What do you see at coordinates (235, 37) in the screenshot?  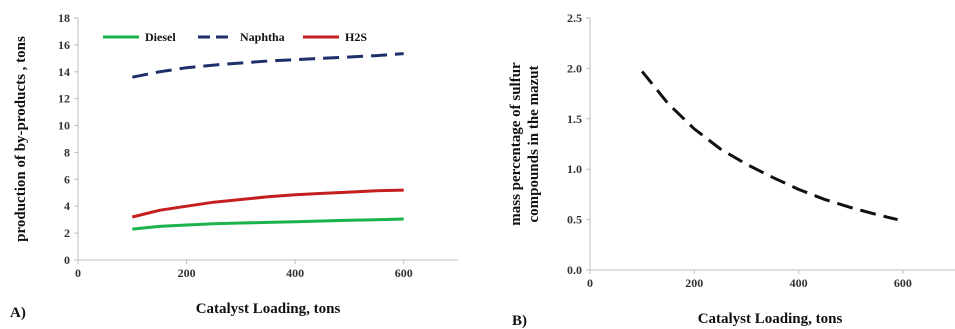 I see `panel-a-legend: Diesel Naphtha H2S` at bounding box center [235, 37].